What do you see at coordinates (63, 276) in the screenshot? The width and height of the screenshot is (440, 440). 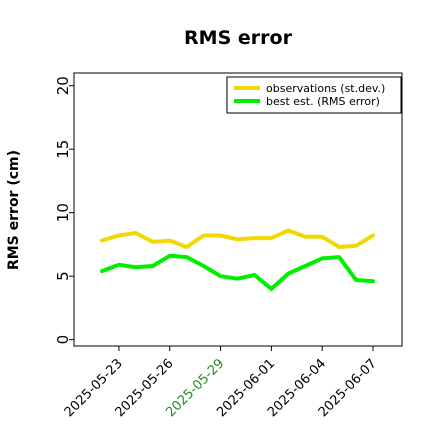 I see `y-tick-label: 5` at bounding box center [63, 276].